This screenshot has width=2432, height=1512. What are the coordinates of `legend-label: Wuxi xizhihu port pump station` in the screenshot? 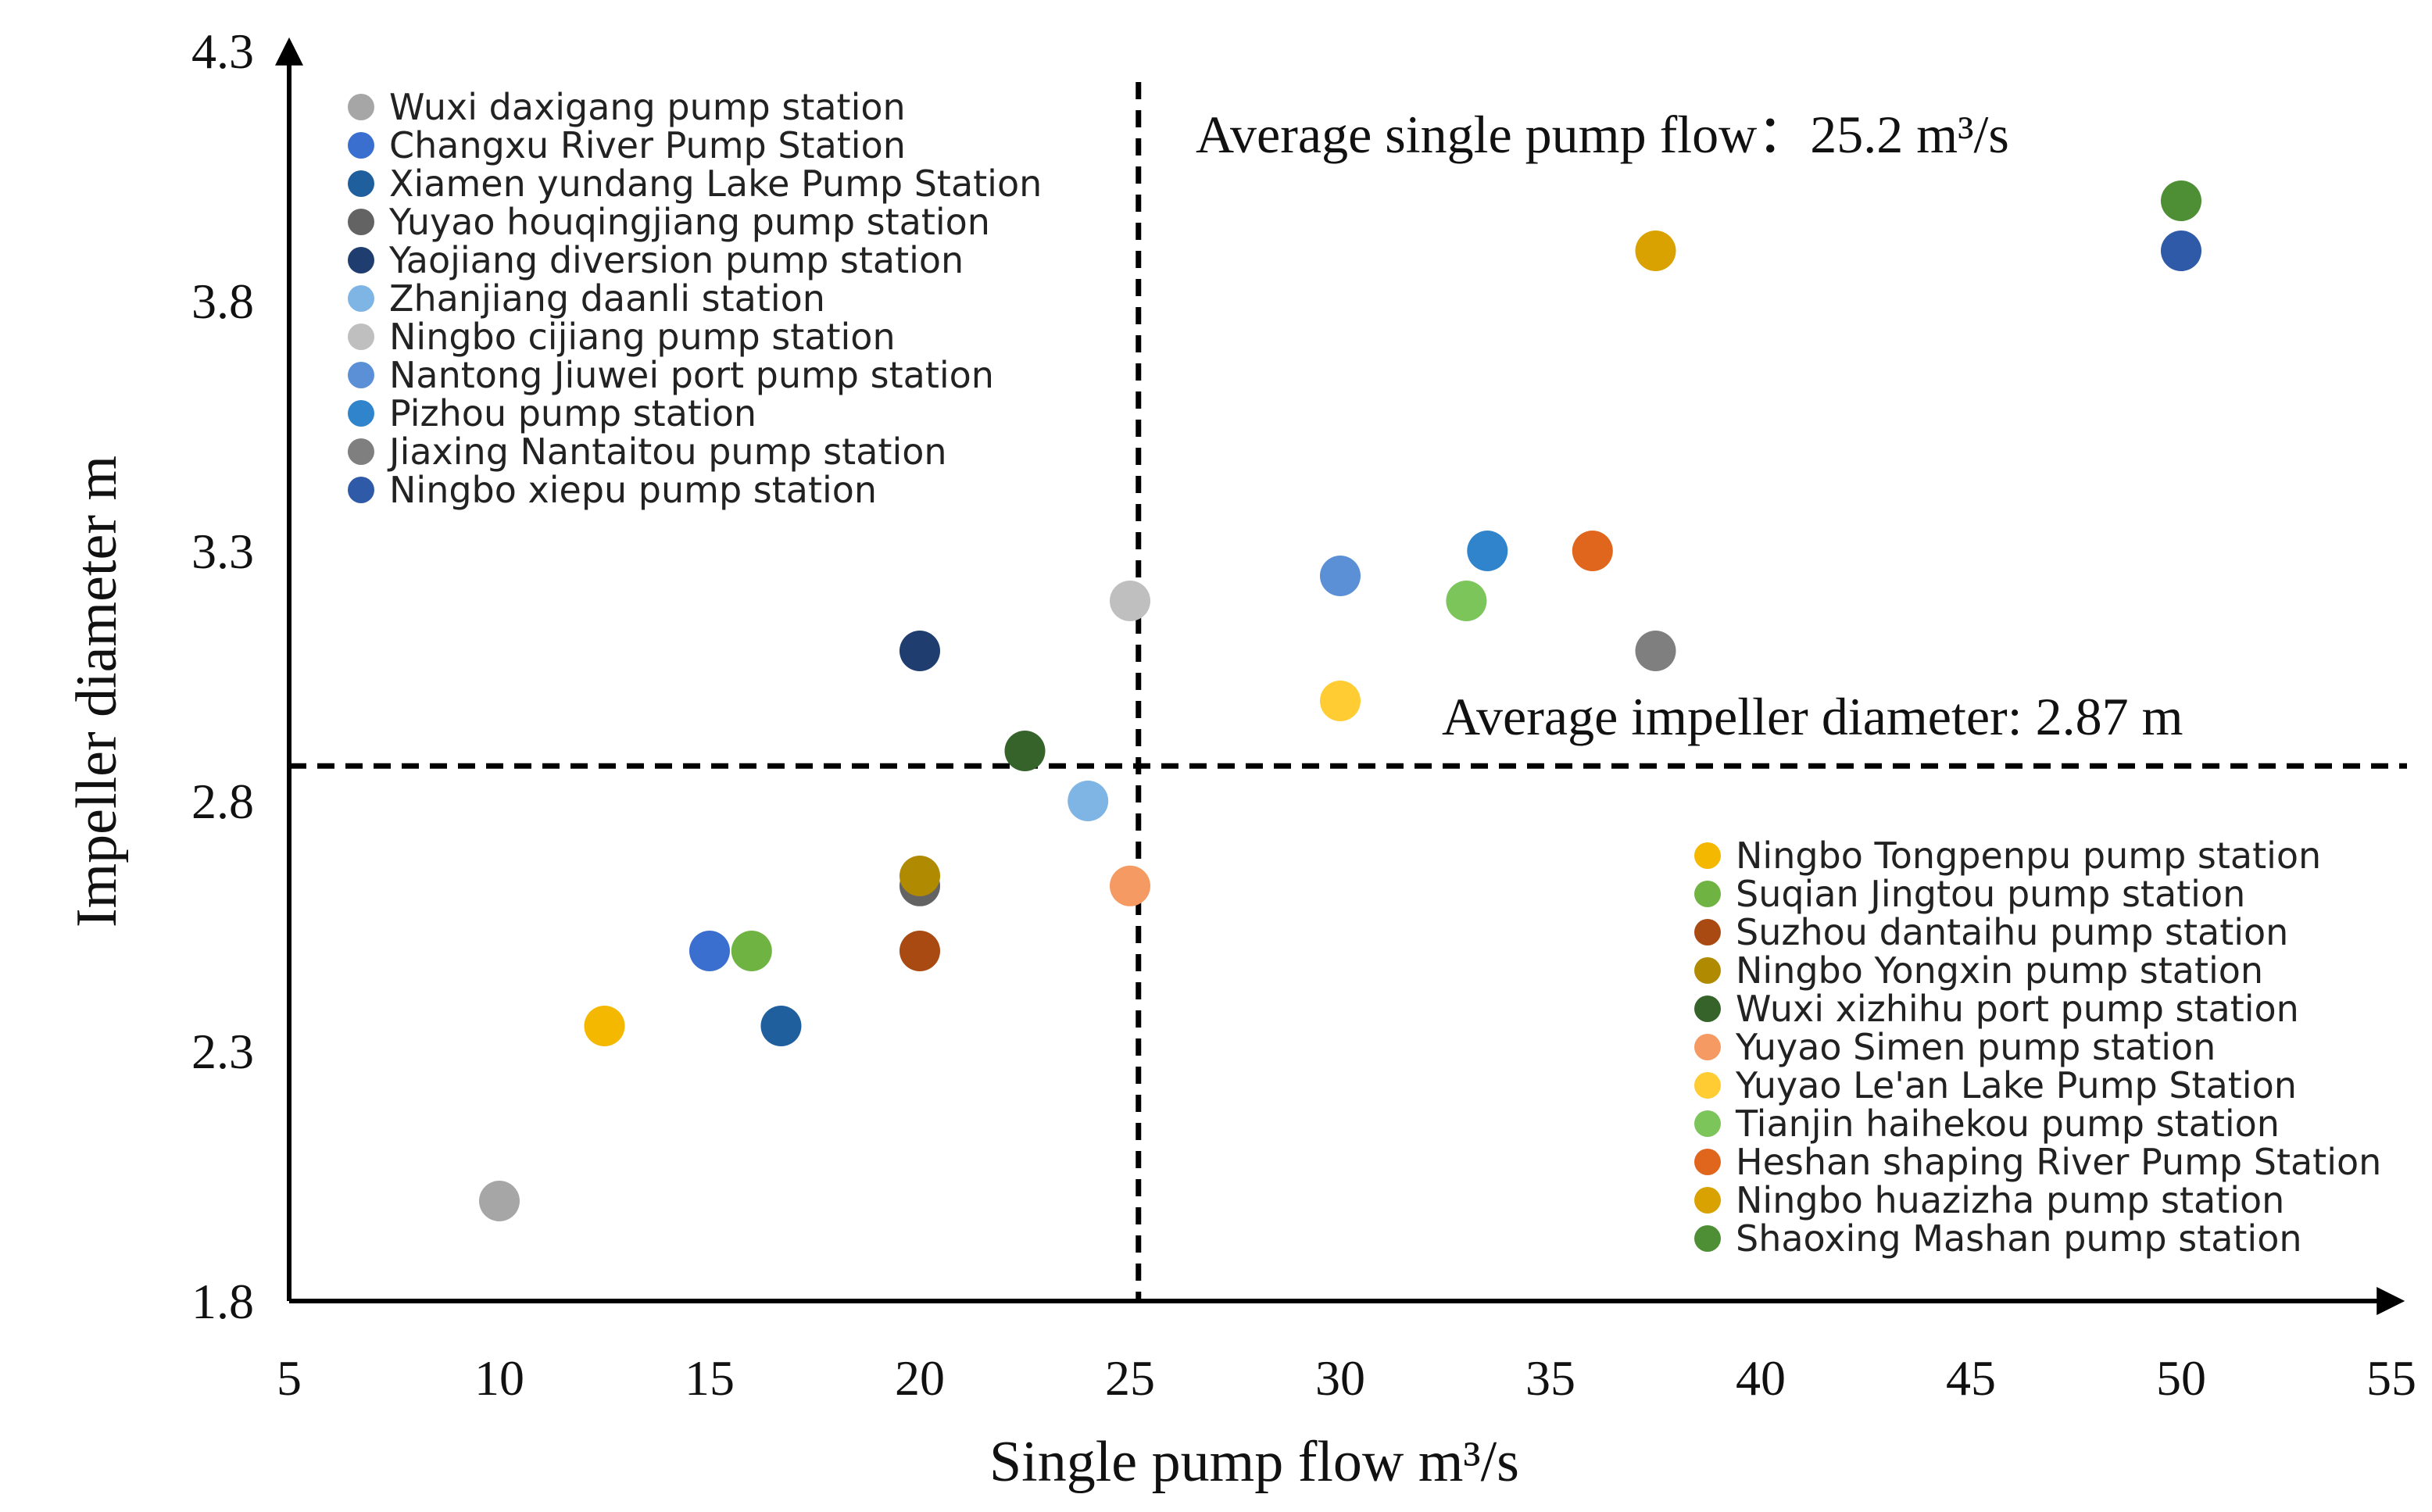 It's located at (2017, 1009).